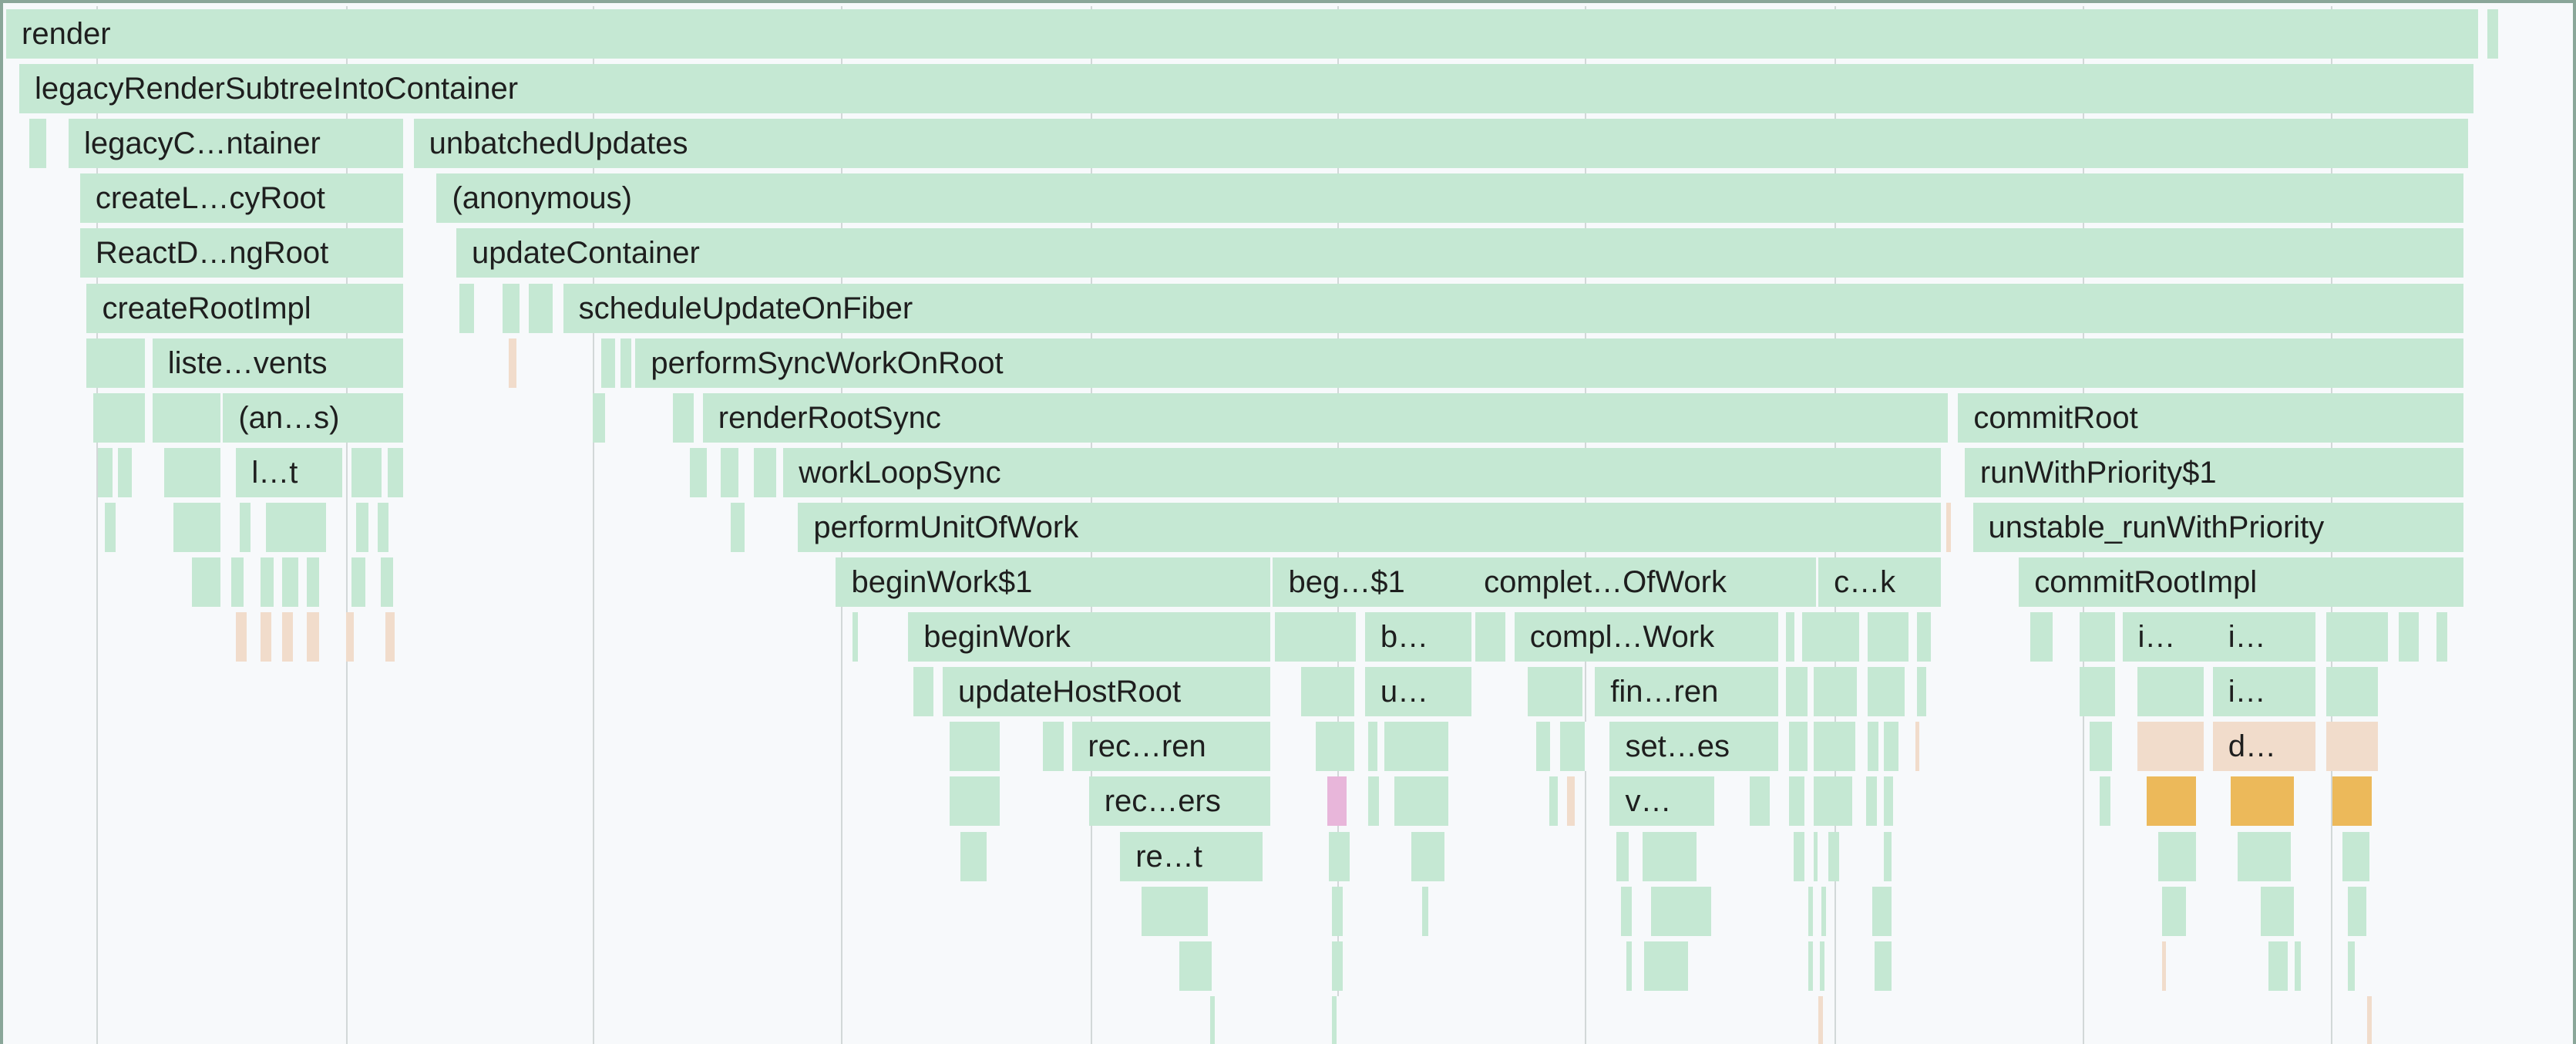 The width and height of the screenshot is (2576, 1044). Describe the element at coordinates (1247, 89) in the screenshot. I see `flame-frame: legacyRenderSubtreeIntoContainer` at that location.